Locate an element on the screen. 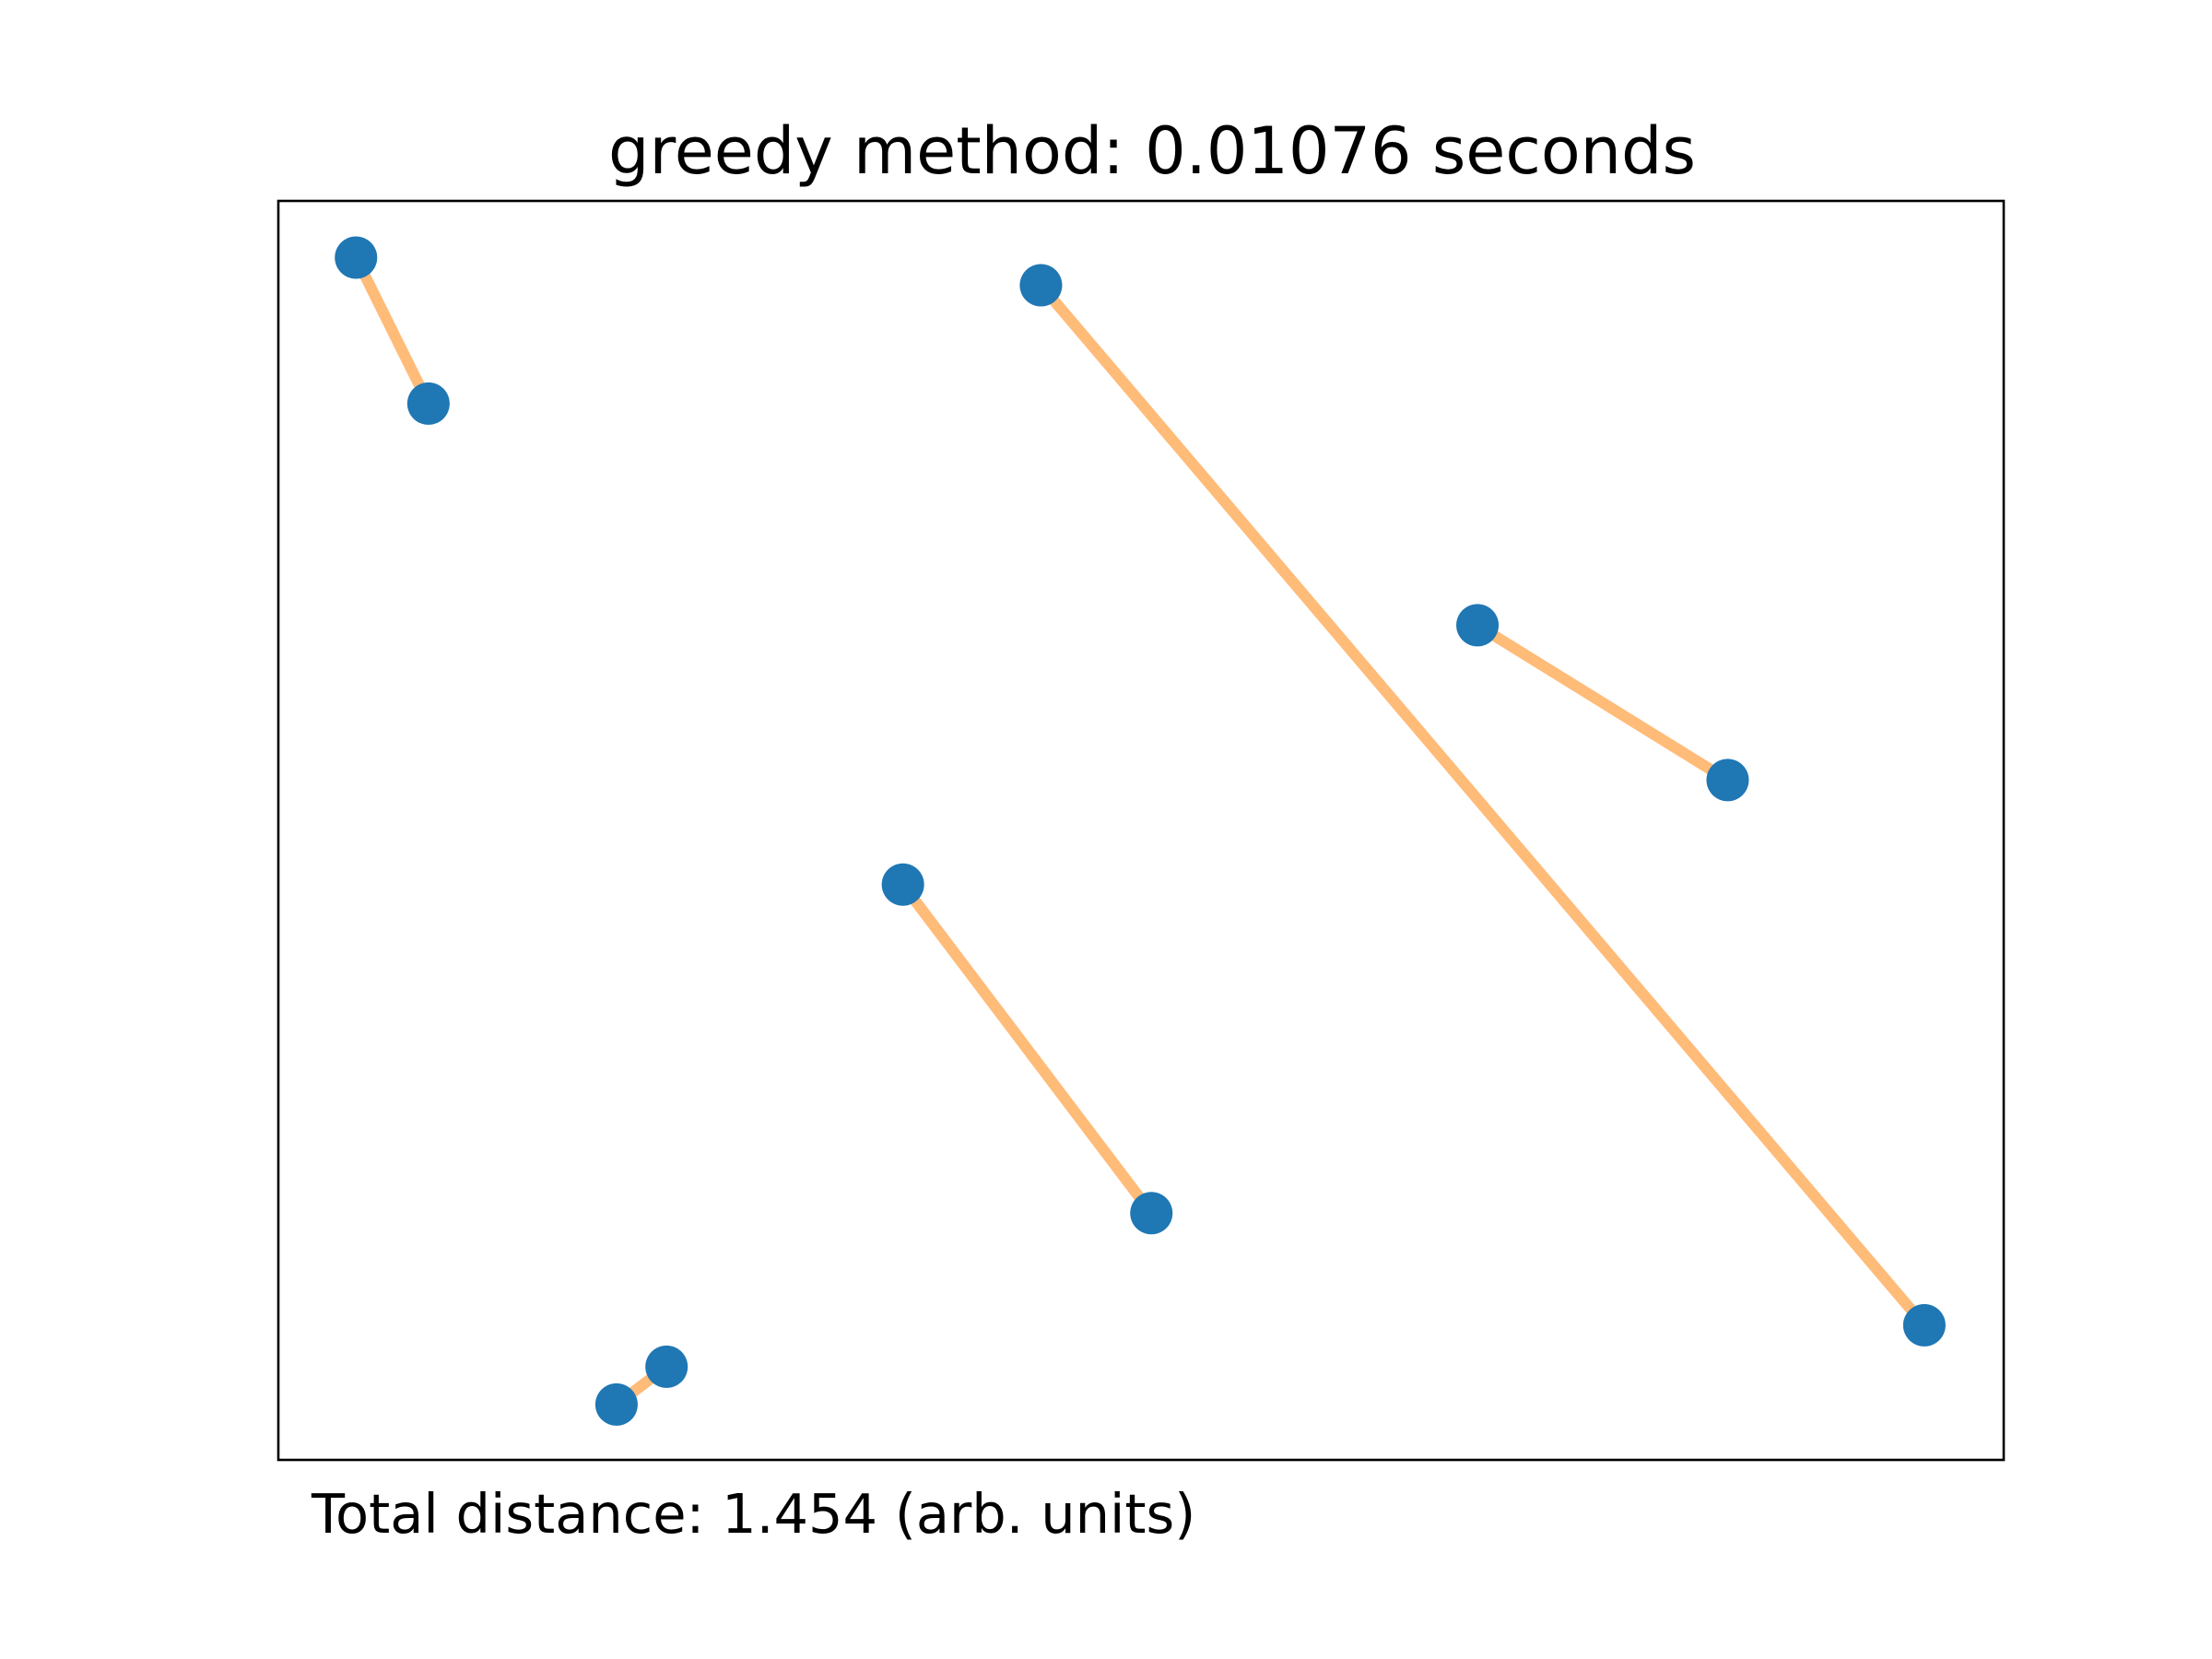 This screenshot has height=1659, width=2212. chart-title: greedy method: 0.01076 seconds is located at coordinates (1152, 151).